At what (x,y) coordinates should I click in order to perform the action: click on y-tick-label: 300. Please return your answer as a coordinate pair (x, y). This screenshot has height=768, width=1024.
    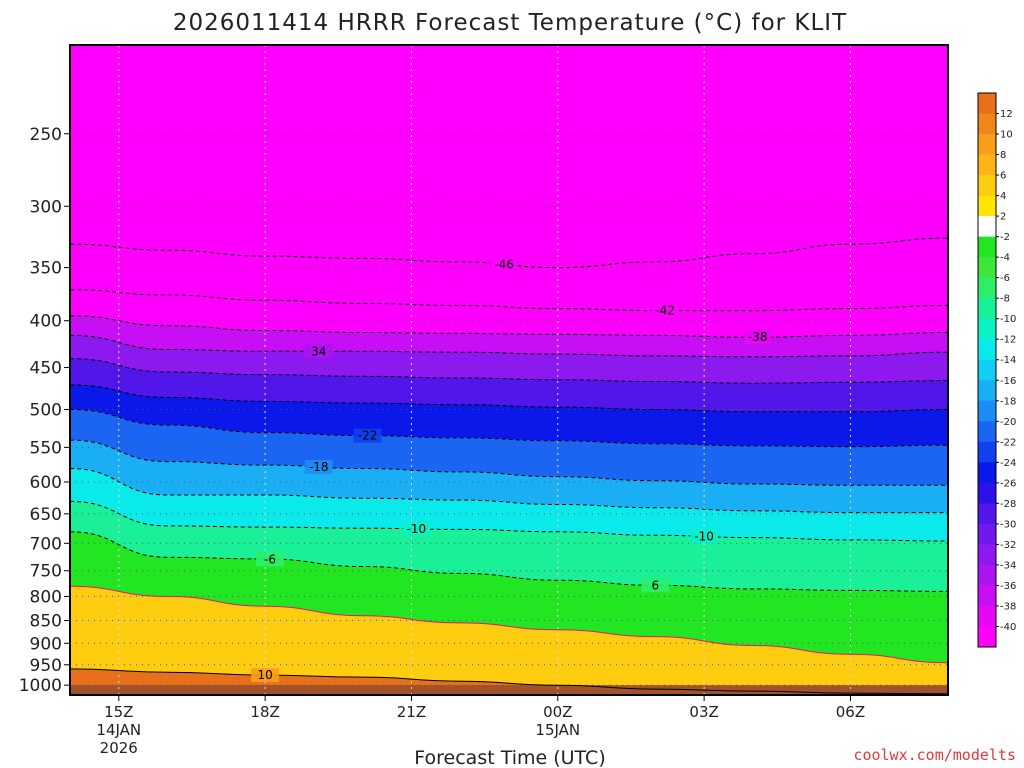
    Looking at the image, I should click on (46, 207).